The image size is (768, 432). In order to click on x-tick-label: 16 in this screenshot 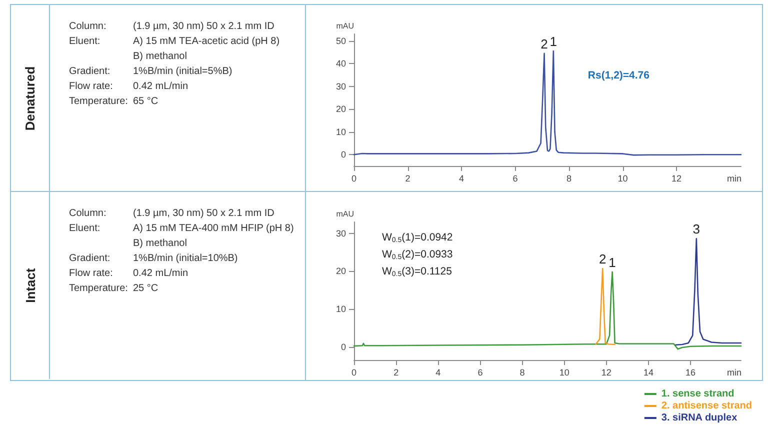, I will do `click(691, 373)`.